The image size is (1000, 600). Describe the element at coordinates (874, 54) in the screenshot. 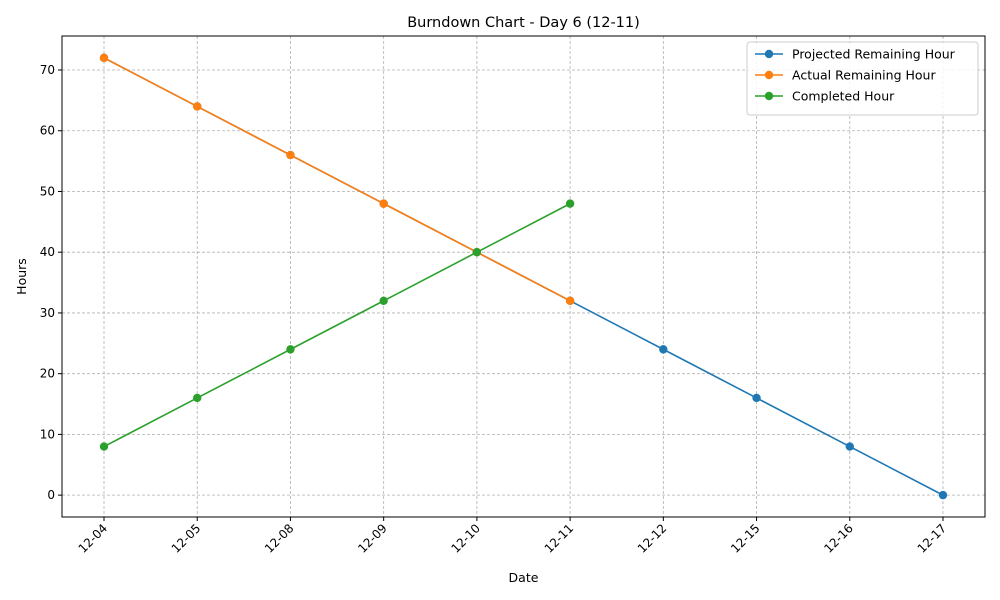

I see `legend-label: Projected Remaining Hour` at that location.